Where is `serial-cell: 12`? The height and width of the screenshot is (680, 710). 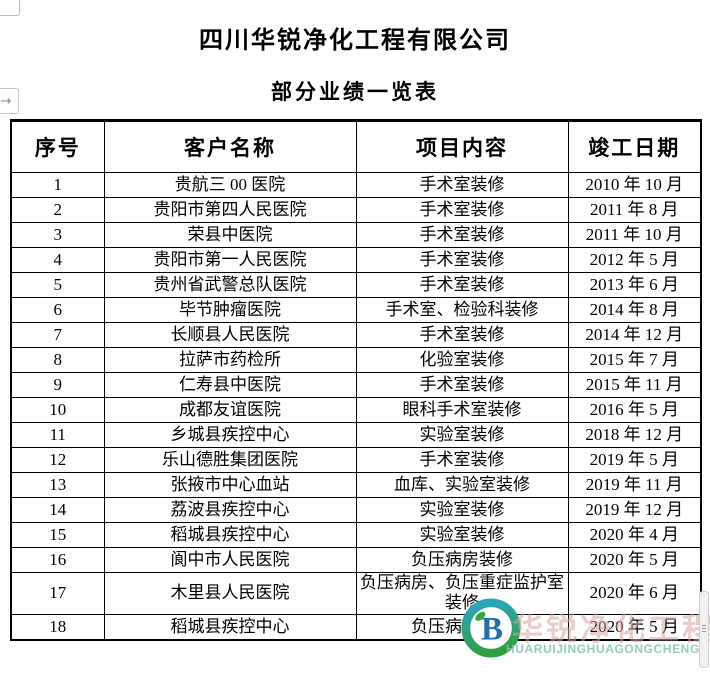 serial-cell: 12 is located at coordinates (57, 460).